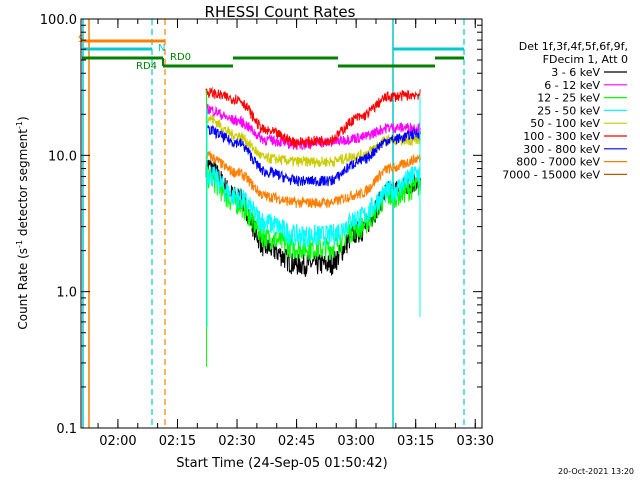 The height and width of the screenshot is (480, 640). Describe the element at coordinates (62, 156) in the screenshot. I see `y-tick-label-2: 10.0` at that location.